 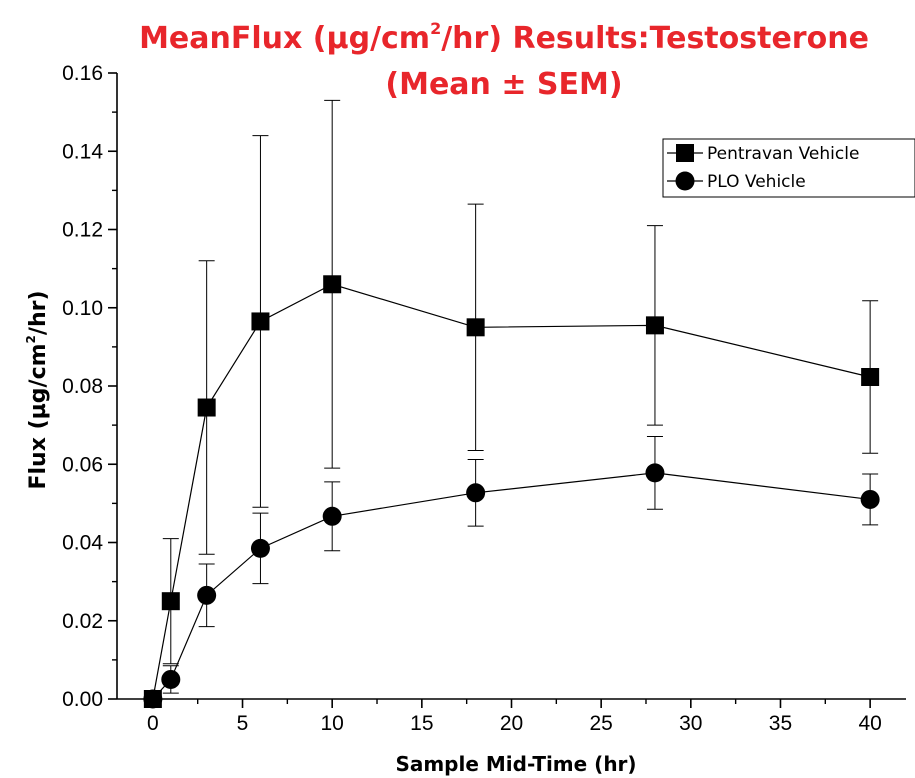 I want to click on y-tick-label: 0.00, so click(x=82, y=699).